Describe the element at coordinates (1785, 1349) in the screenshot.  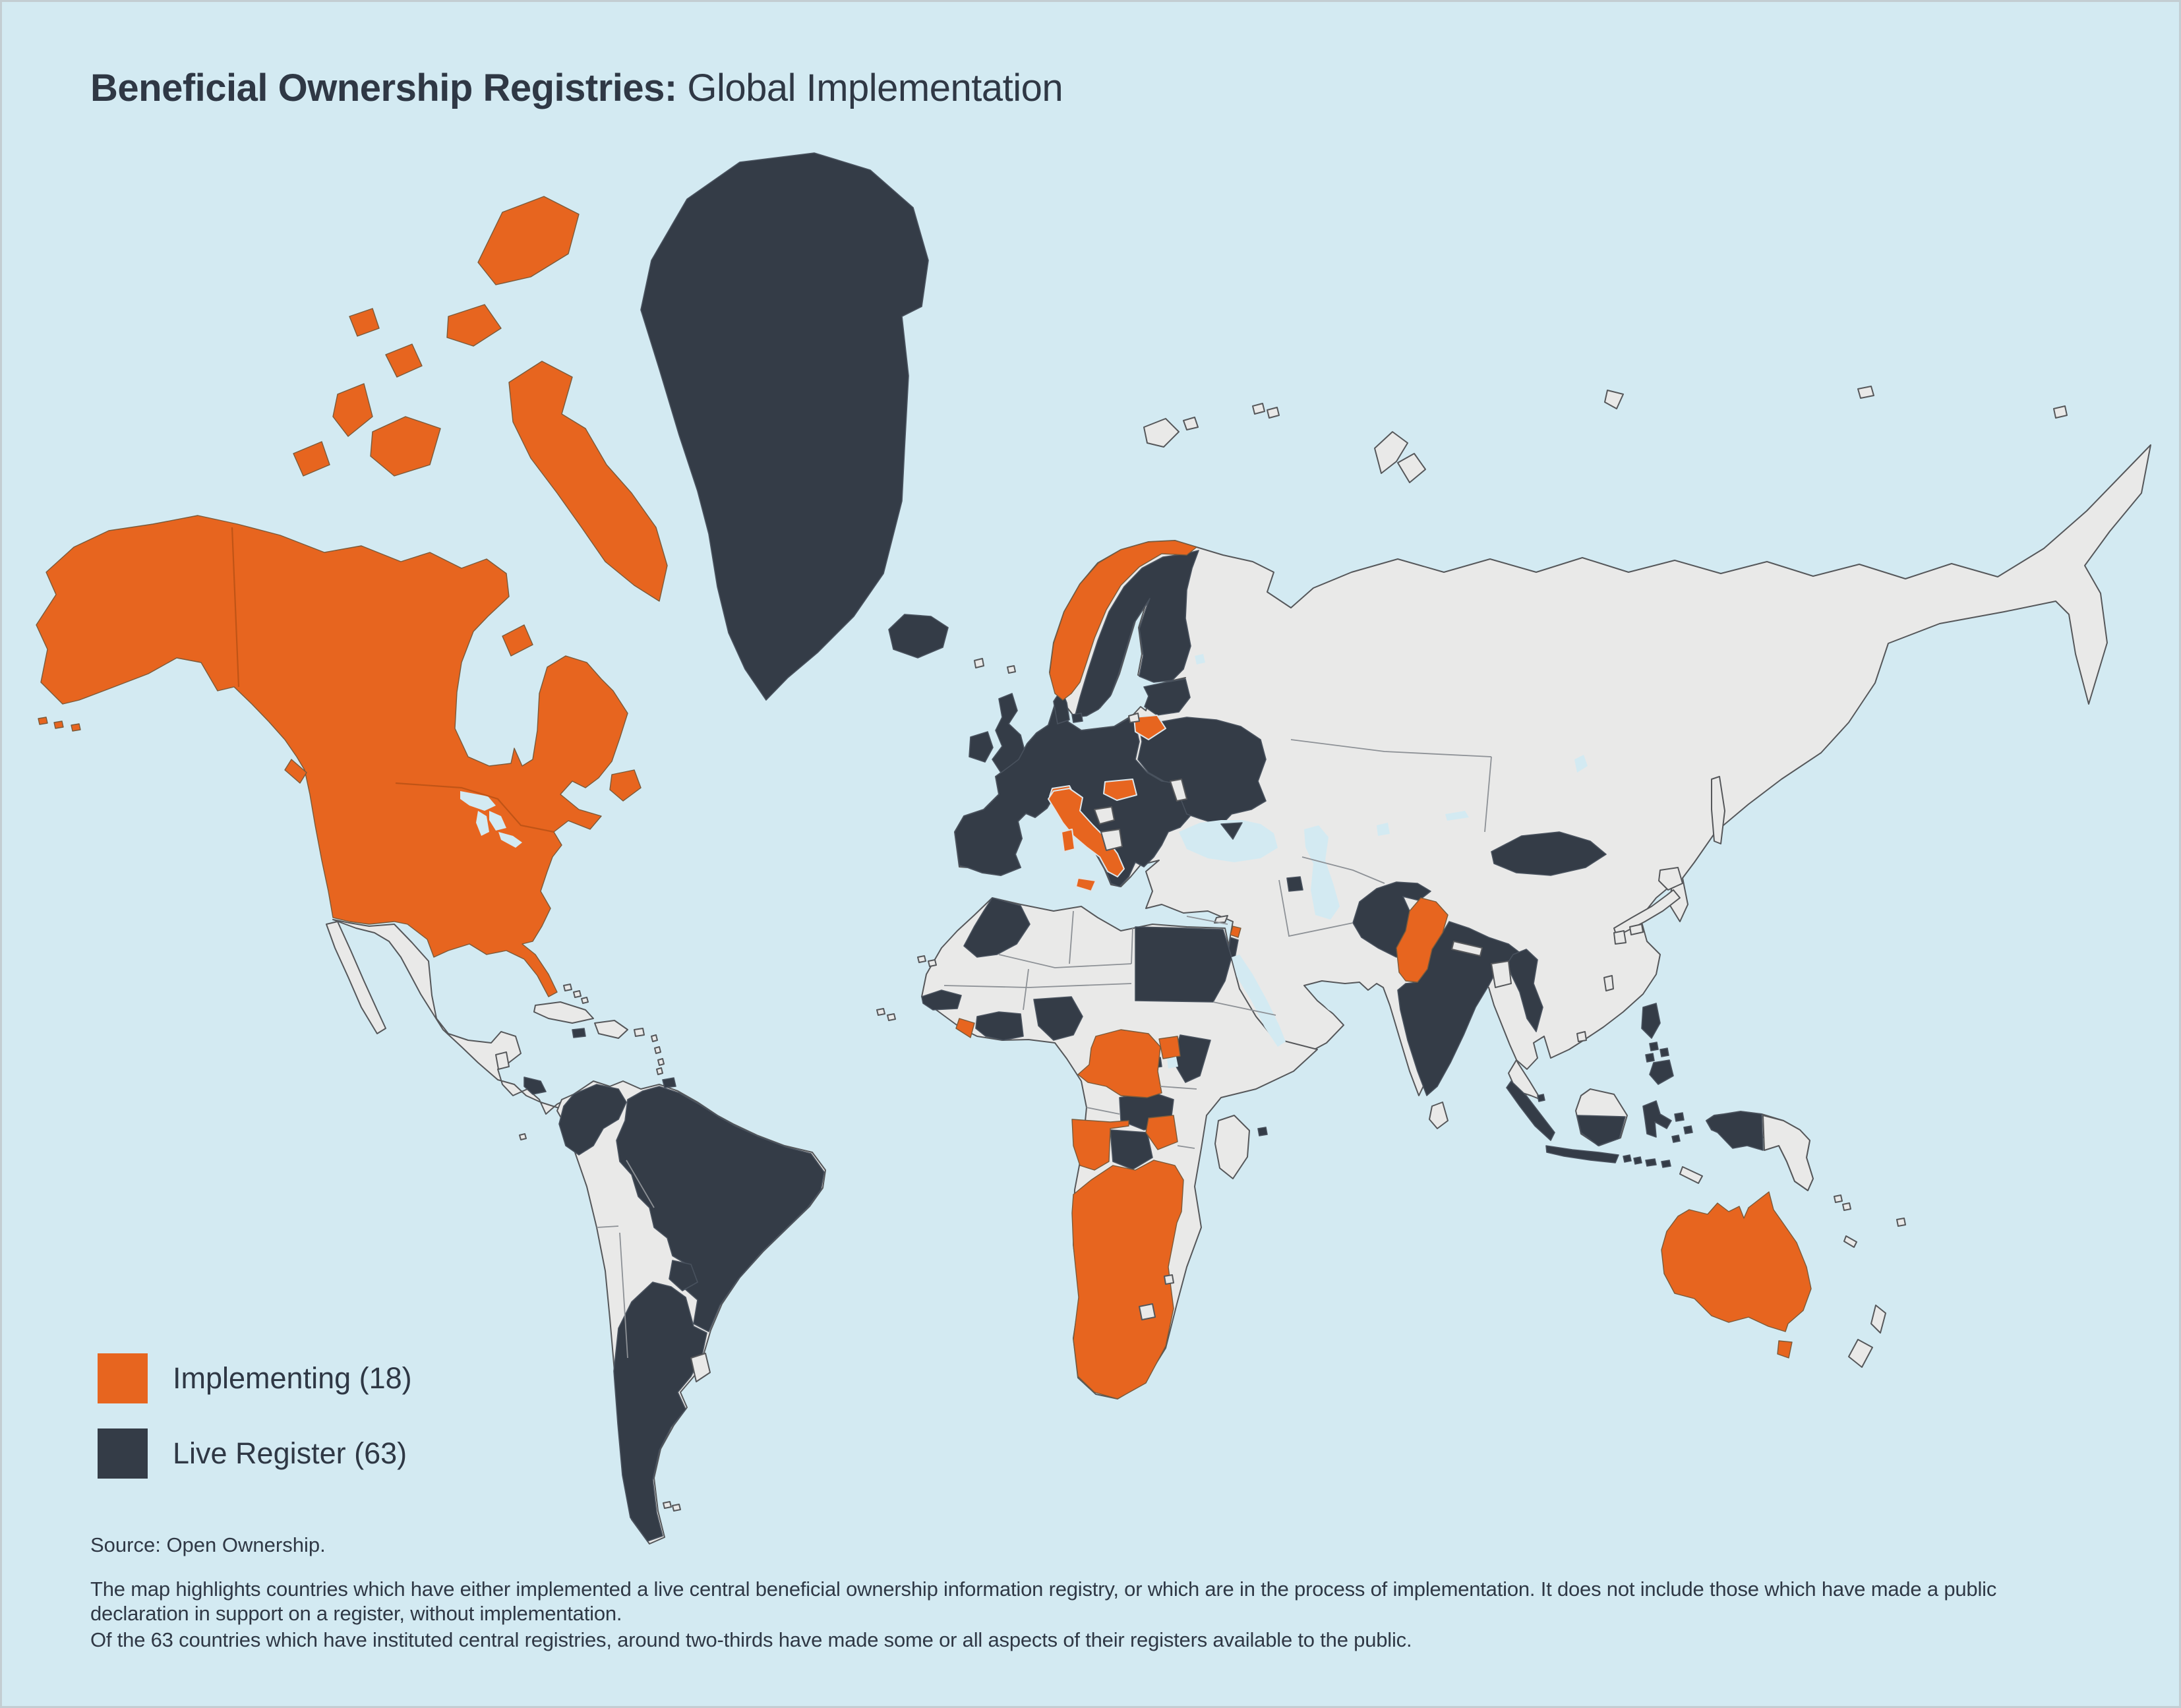
I see `island-tasmania` at that location.